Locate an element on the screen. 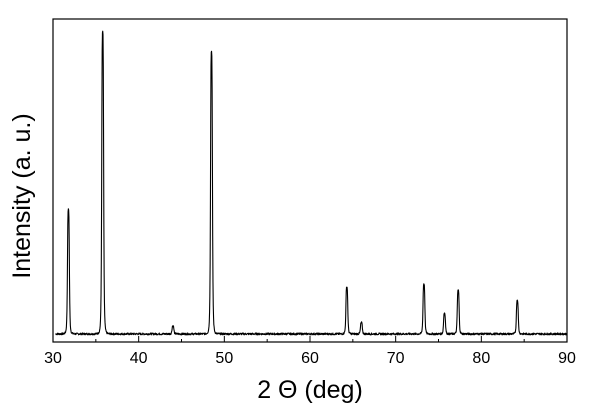  x-tick-label: 40 is located at coordinates (139, 358).